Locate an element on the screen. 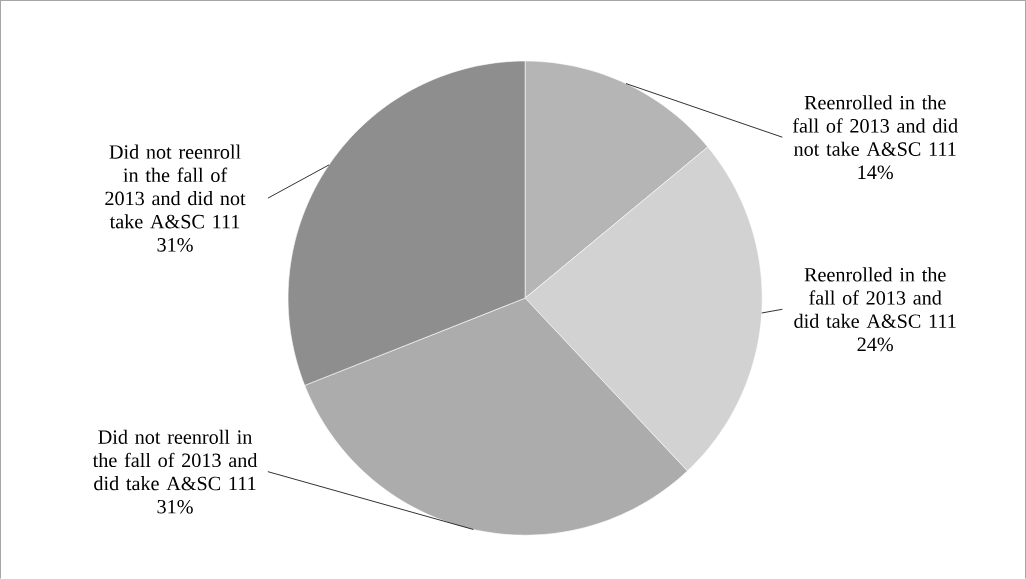 The height and width of the screenshot is (579, 1026). data-label: 24% is located at coordinates (875, 344).